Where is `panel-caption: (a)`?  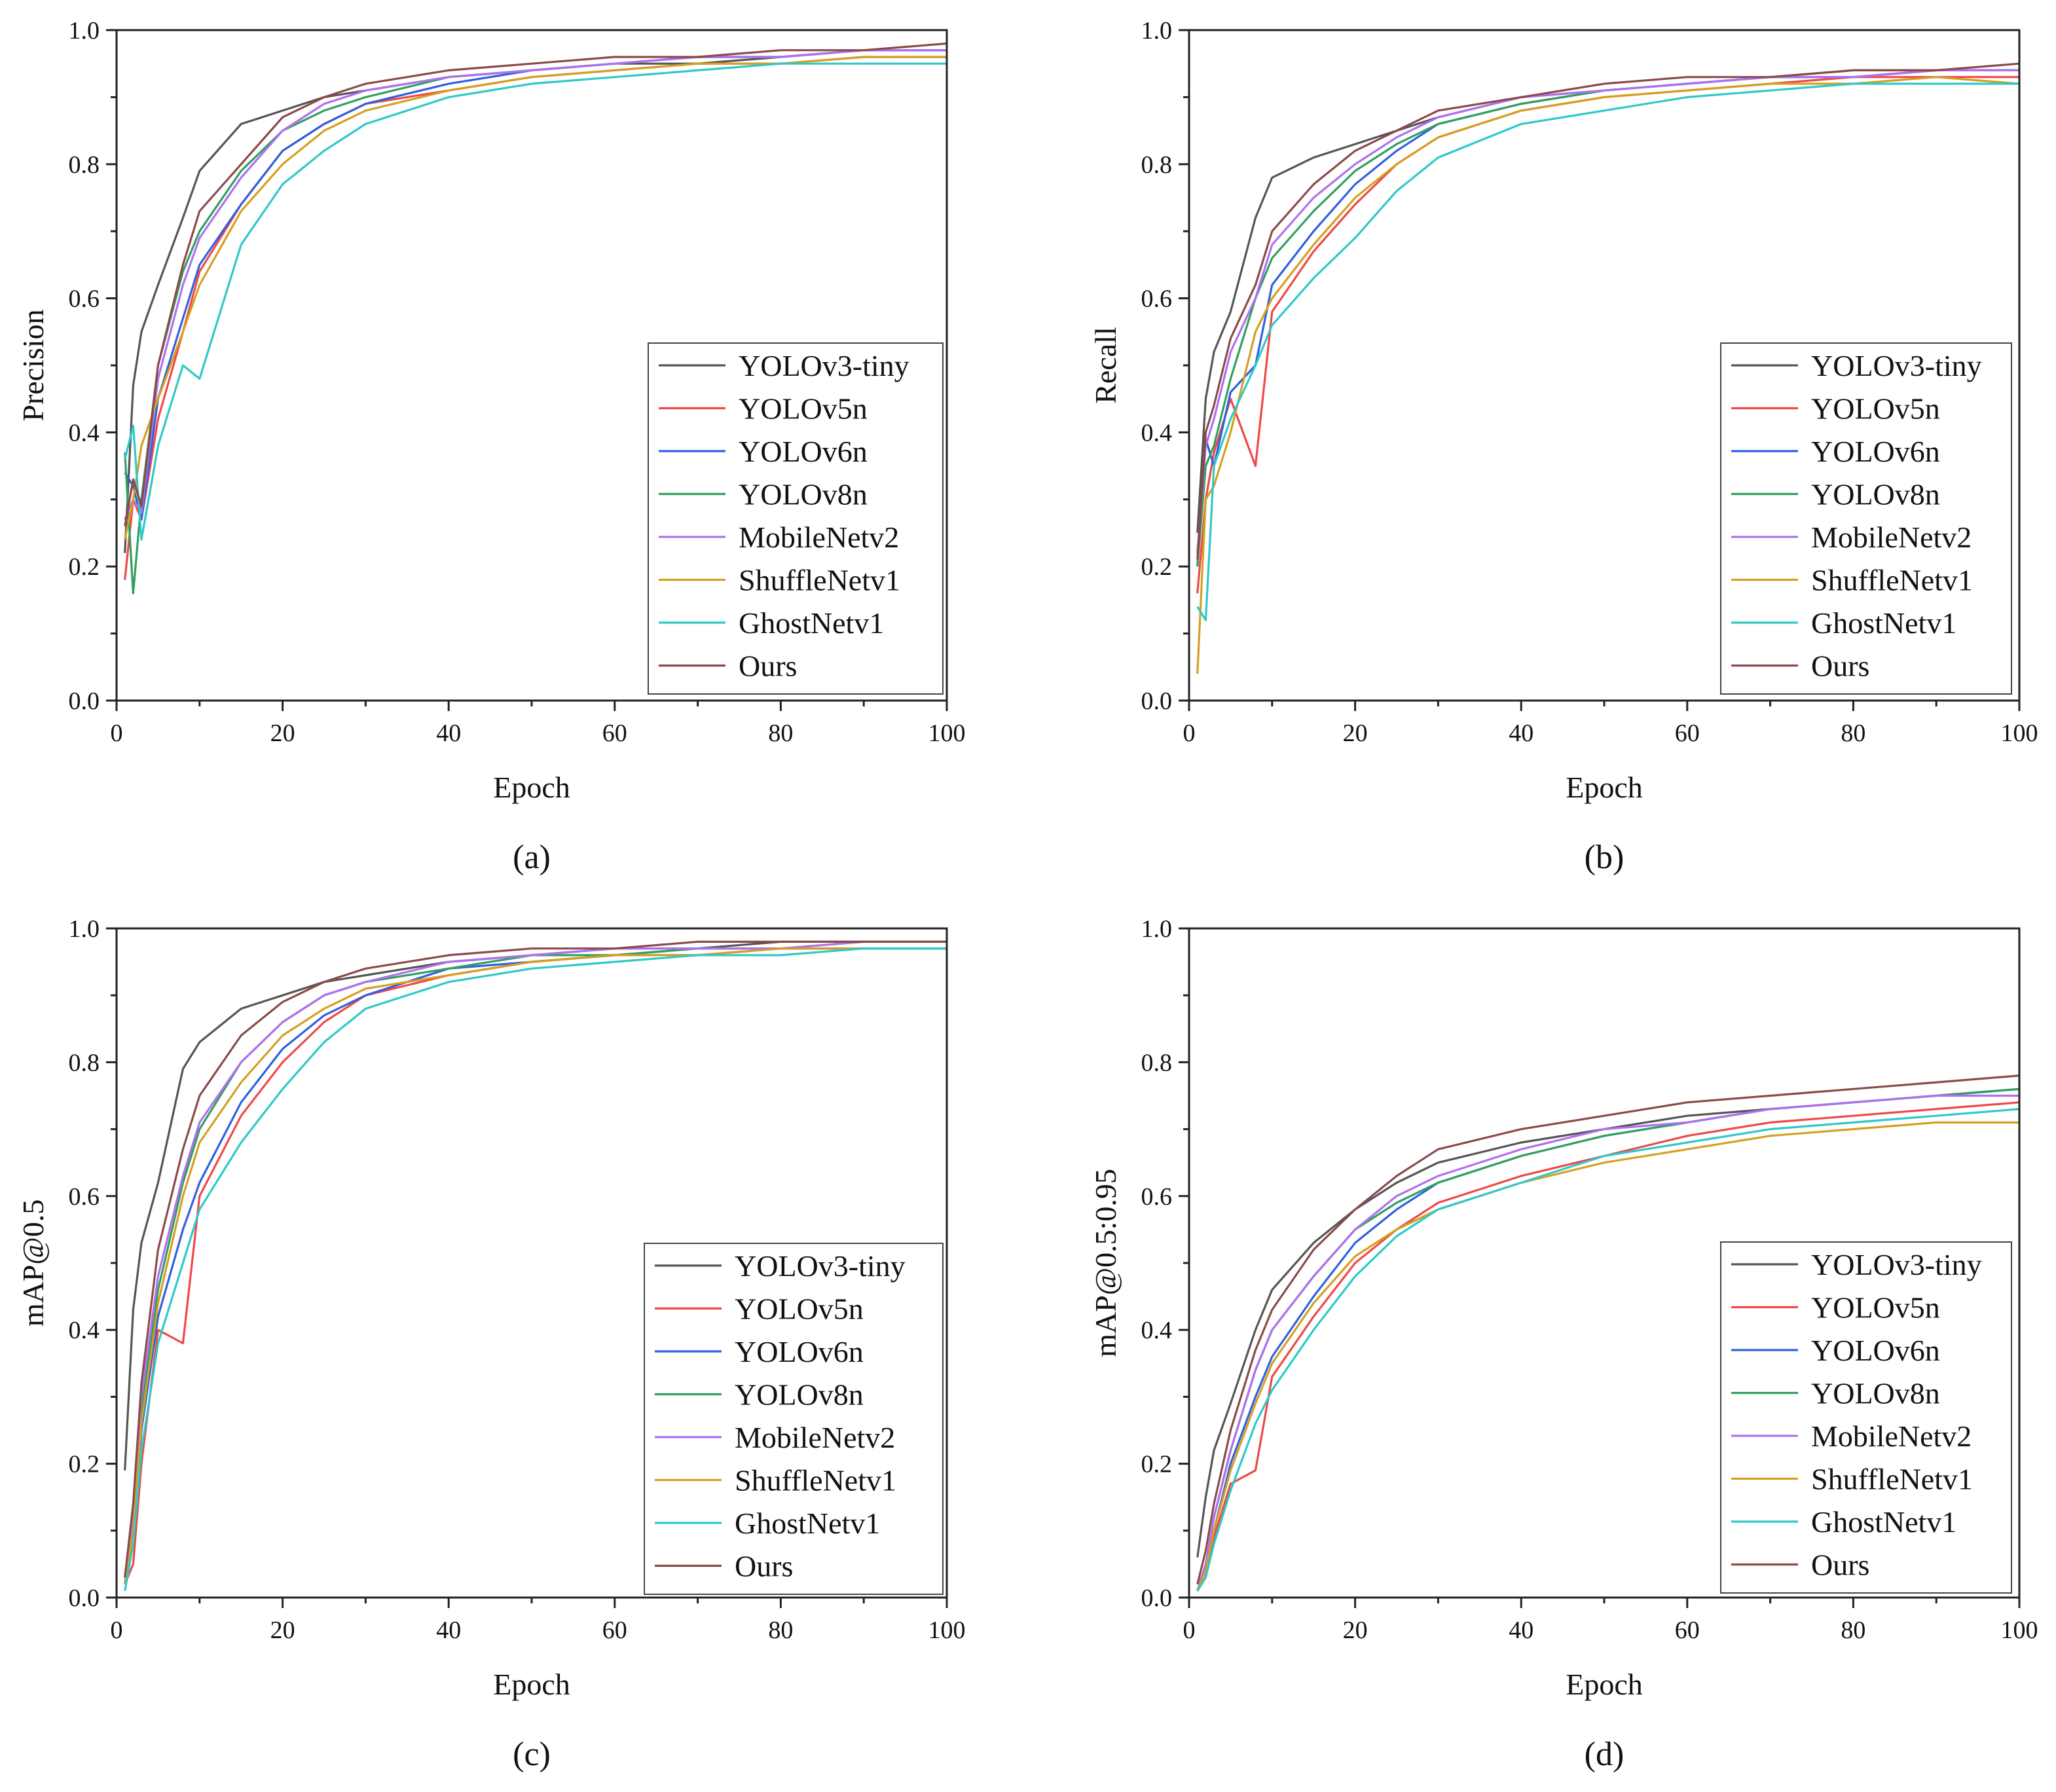 panel-caption: (a) is located at coordinates (532, 858).